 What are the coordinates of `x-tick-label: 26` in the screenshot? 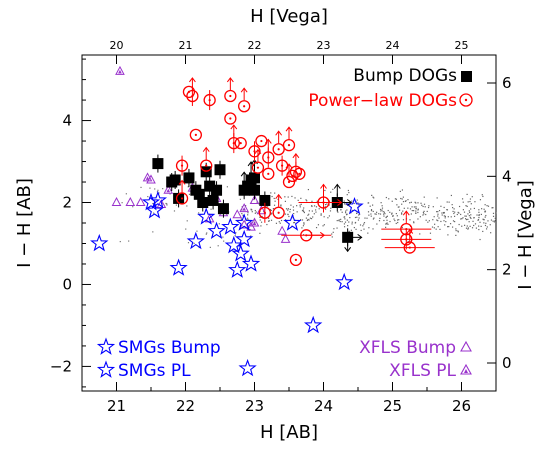 It's located at (461, 406).